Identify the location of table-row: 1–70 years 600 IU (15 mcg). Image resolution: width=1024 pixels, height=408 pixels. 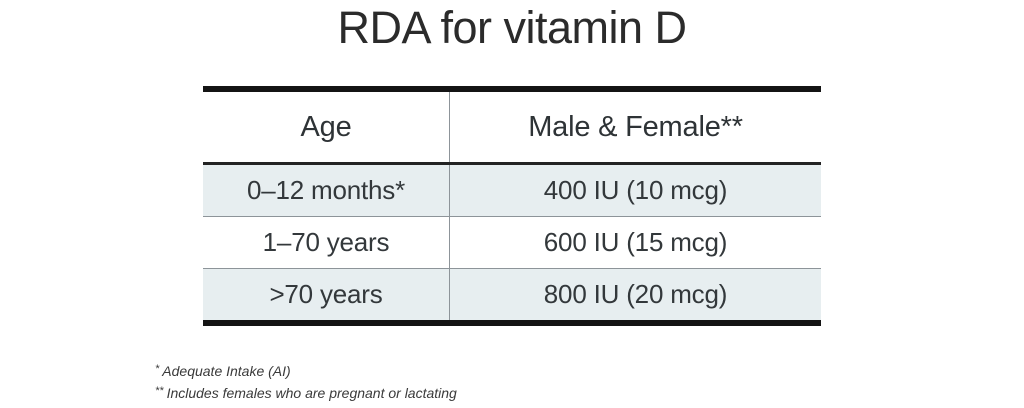
(512, 242).